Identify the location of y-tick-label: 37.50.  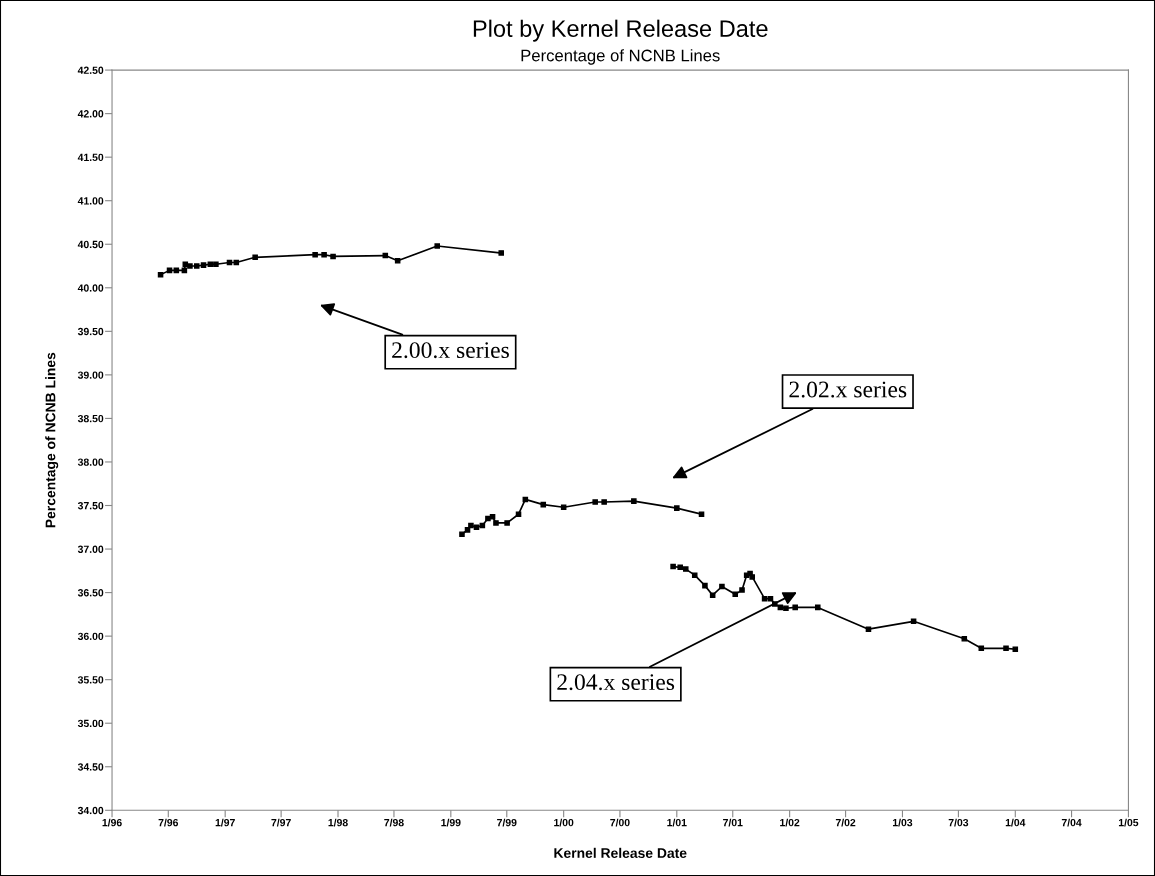
(90, 506).